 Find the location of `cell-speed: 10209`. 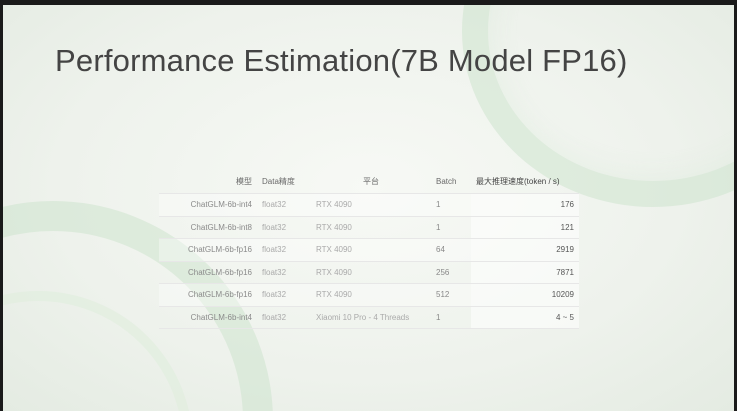

cell-speed: 10209 is located at coordinates (525, 295).